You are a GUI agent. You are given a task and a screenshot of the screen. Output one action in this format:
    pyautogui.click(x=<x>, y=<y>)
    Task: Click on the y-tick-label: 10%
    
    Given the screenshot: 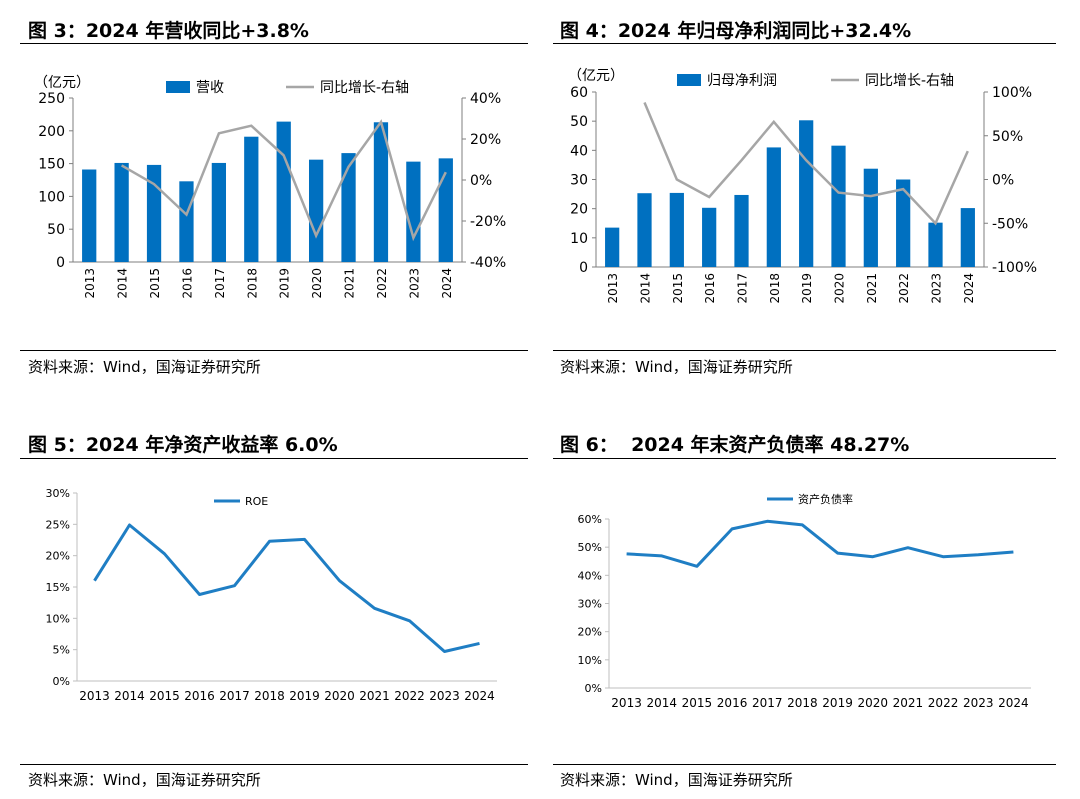 What is the action you would take?
    pyautogui.click(x=590, y=660)
    